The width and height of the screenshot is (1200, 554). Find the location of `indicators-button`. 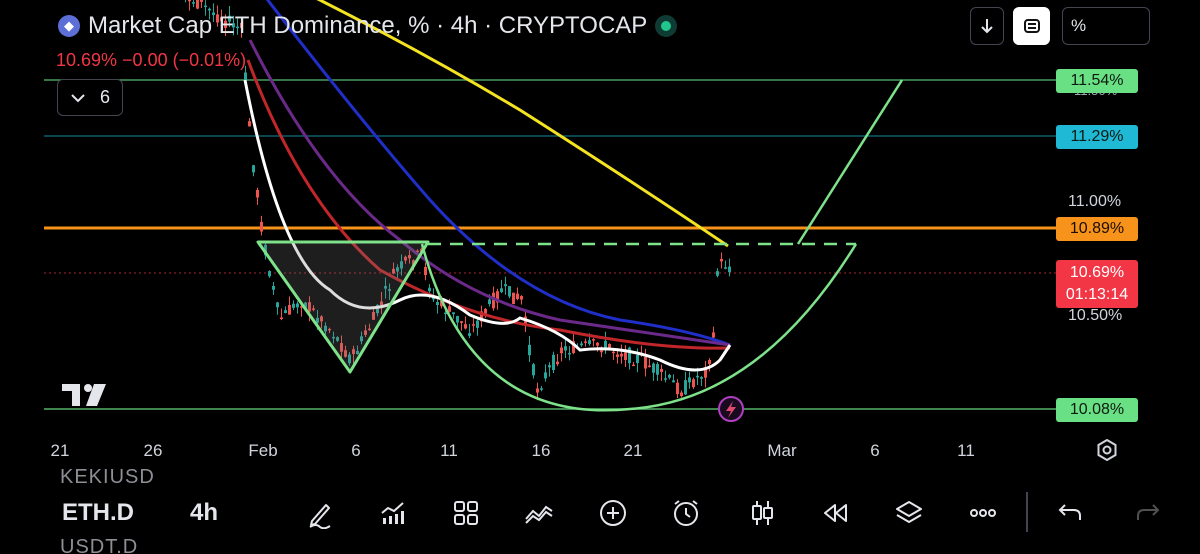

indicators-button is located at coordinates (393, 513).